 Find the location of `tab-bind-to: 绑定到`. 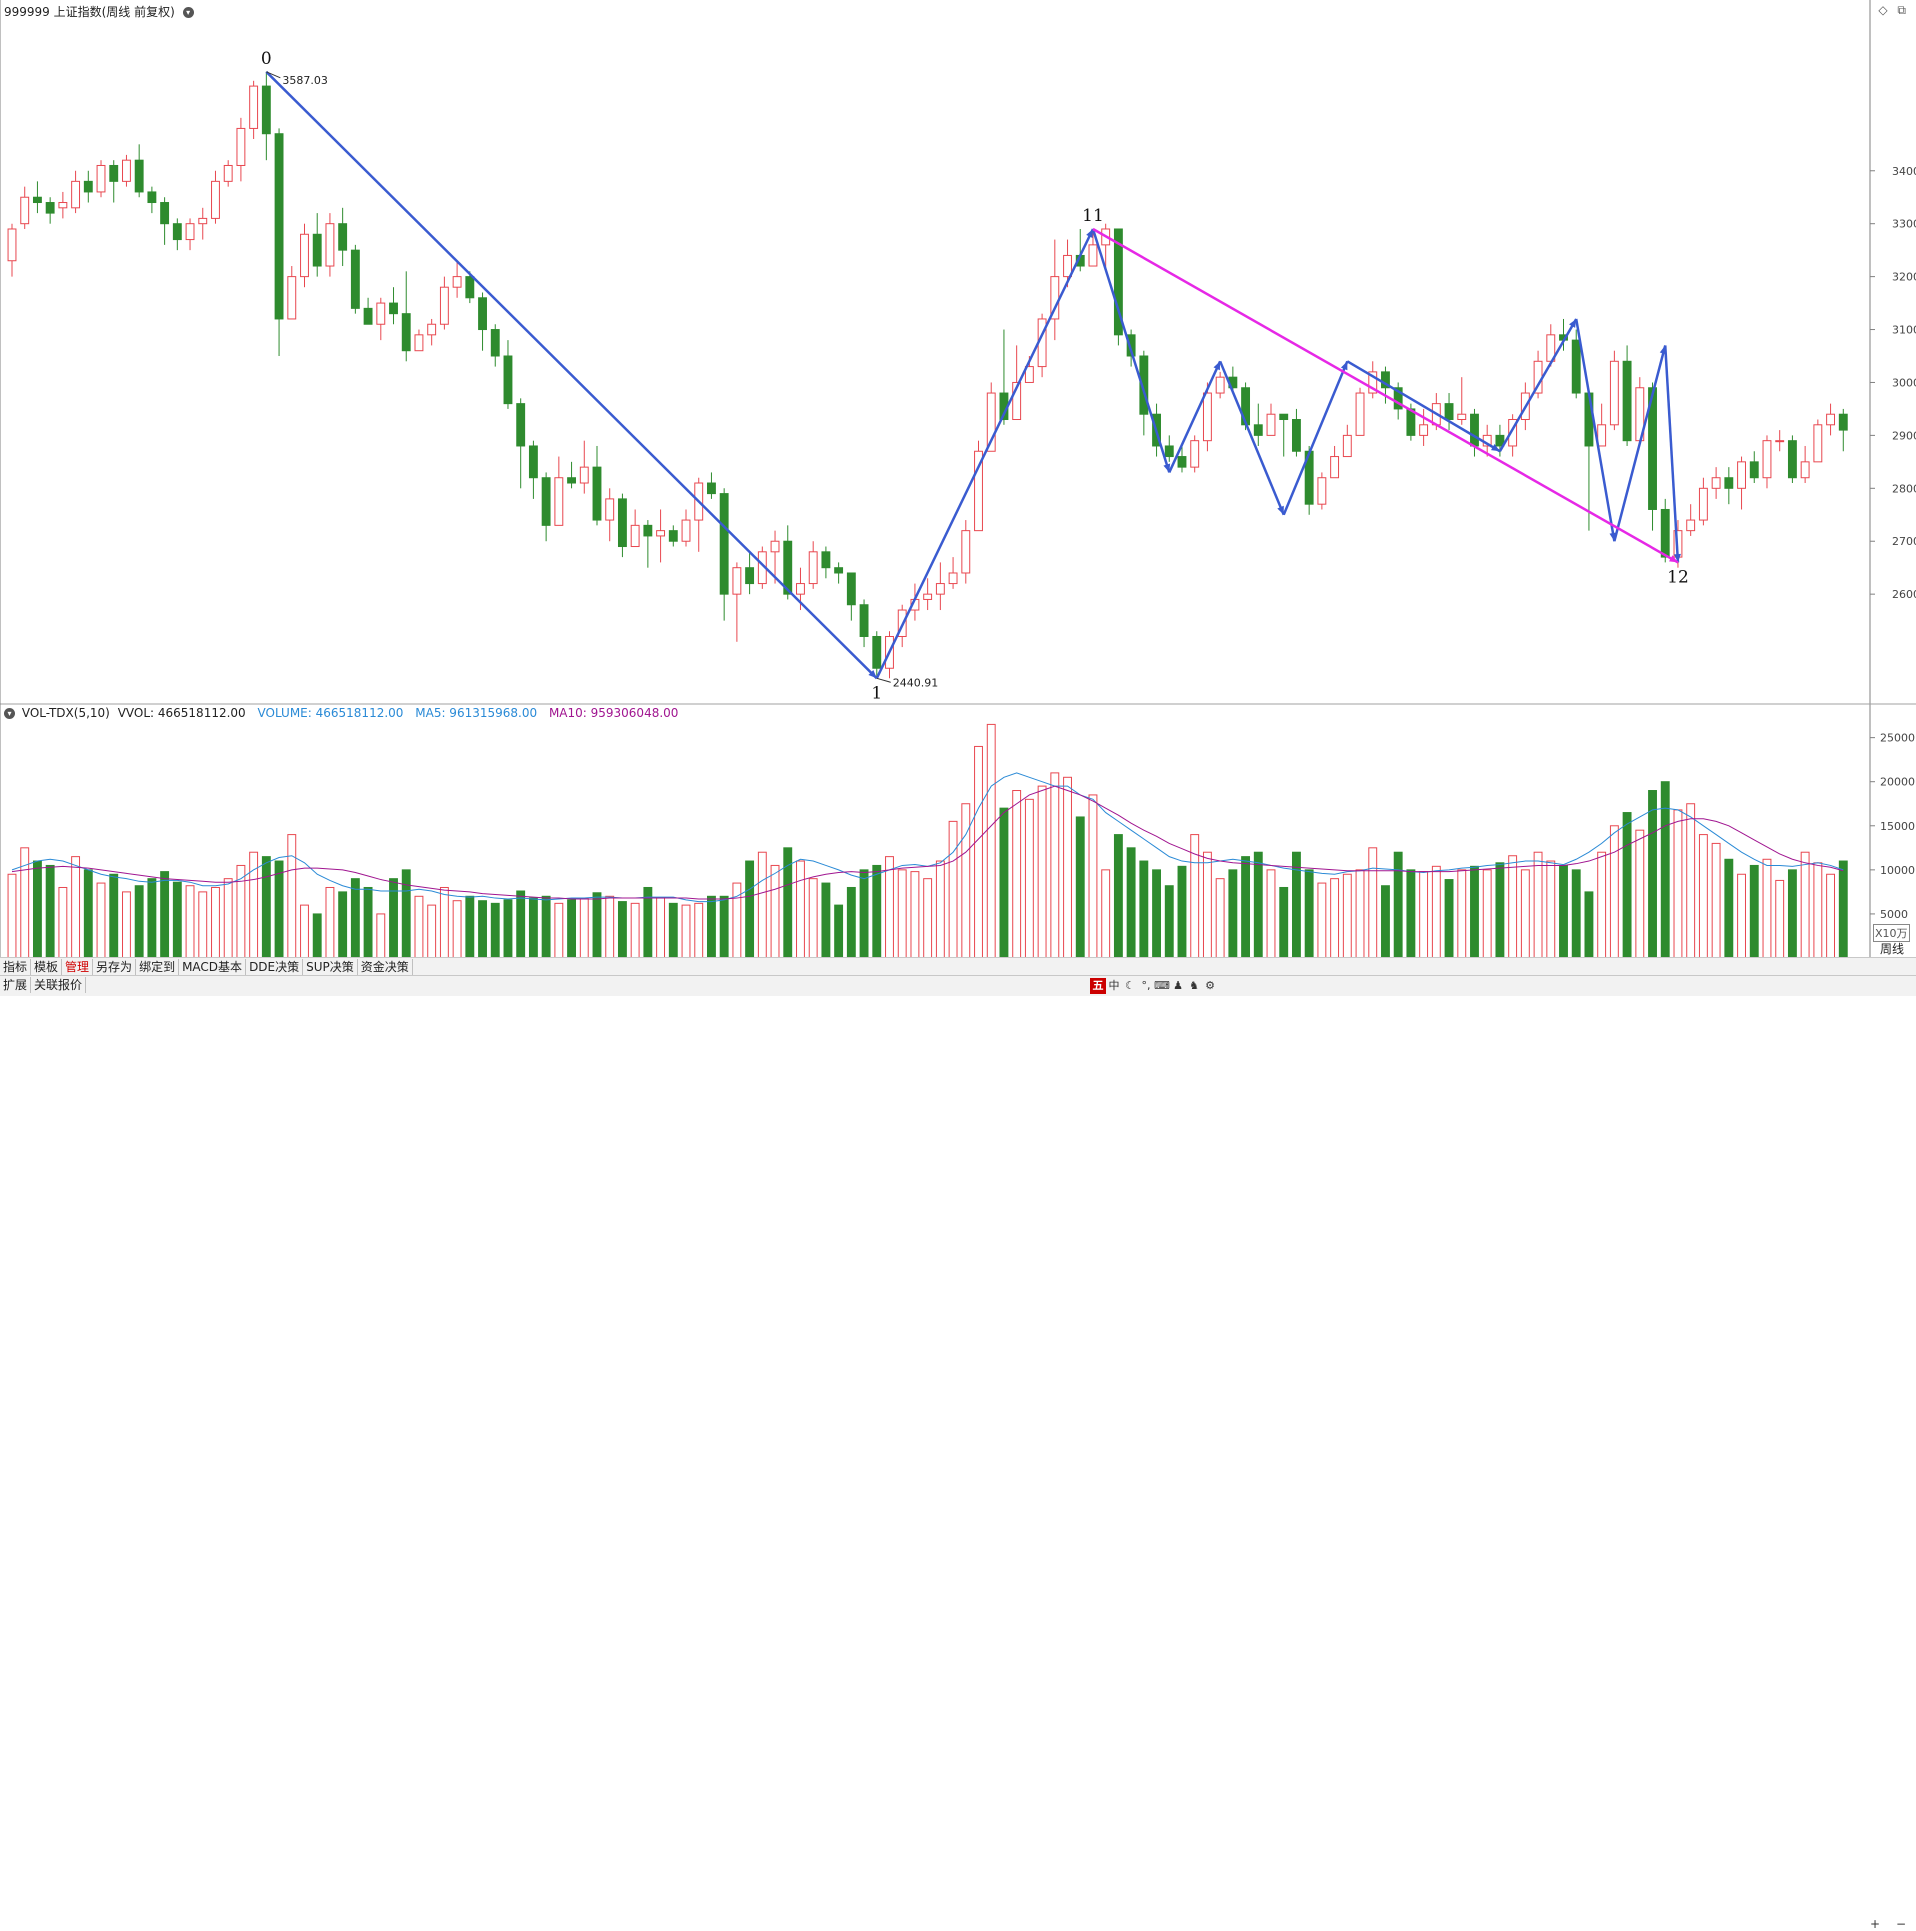

tab-bind-to: 绑定到 is located at coordinates (158, 967).